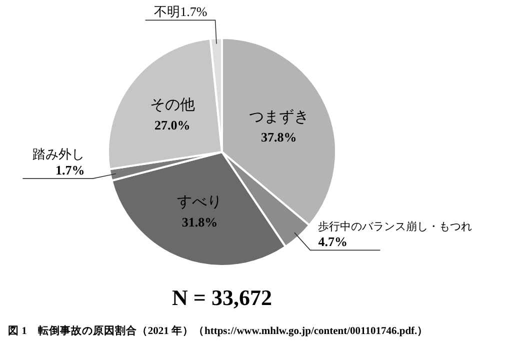  What do you see at coordinates (172, 105) in the screenshot?
I see `slice-label: その他` at bounding box center [172, 105].